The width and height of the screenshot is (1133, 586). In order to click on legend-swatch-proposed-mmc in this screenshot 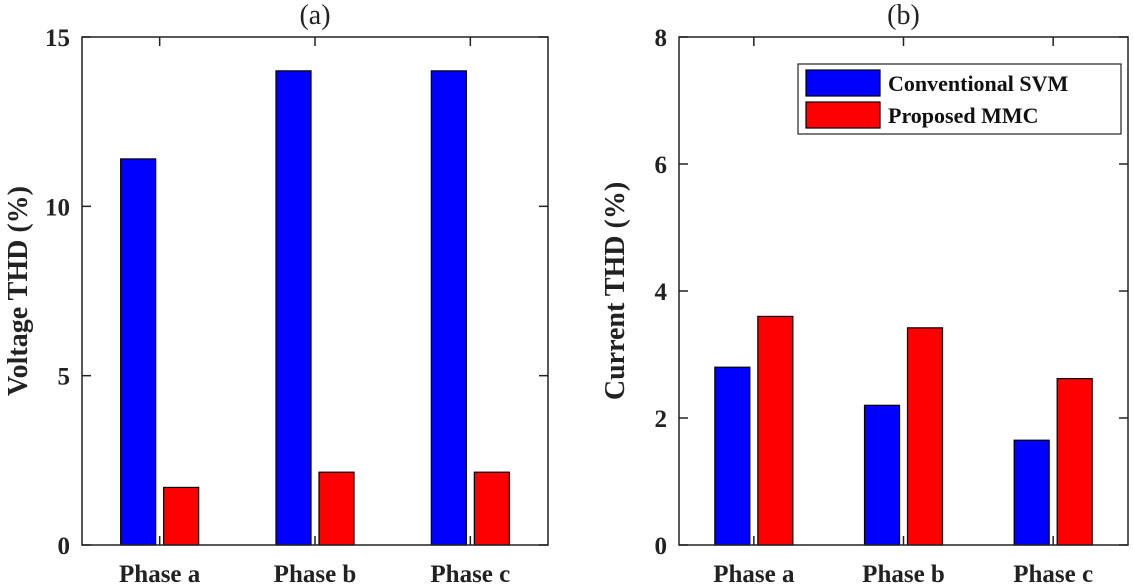, I will do `click(843, 115)`.